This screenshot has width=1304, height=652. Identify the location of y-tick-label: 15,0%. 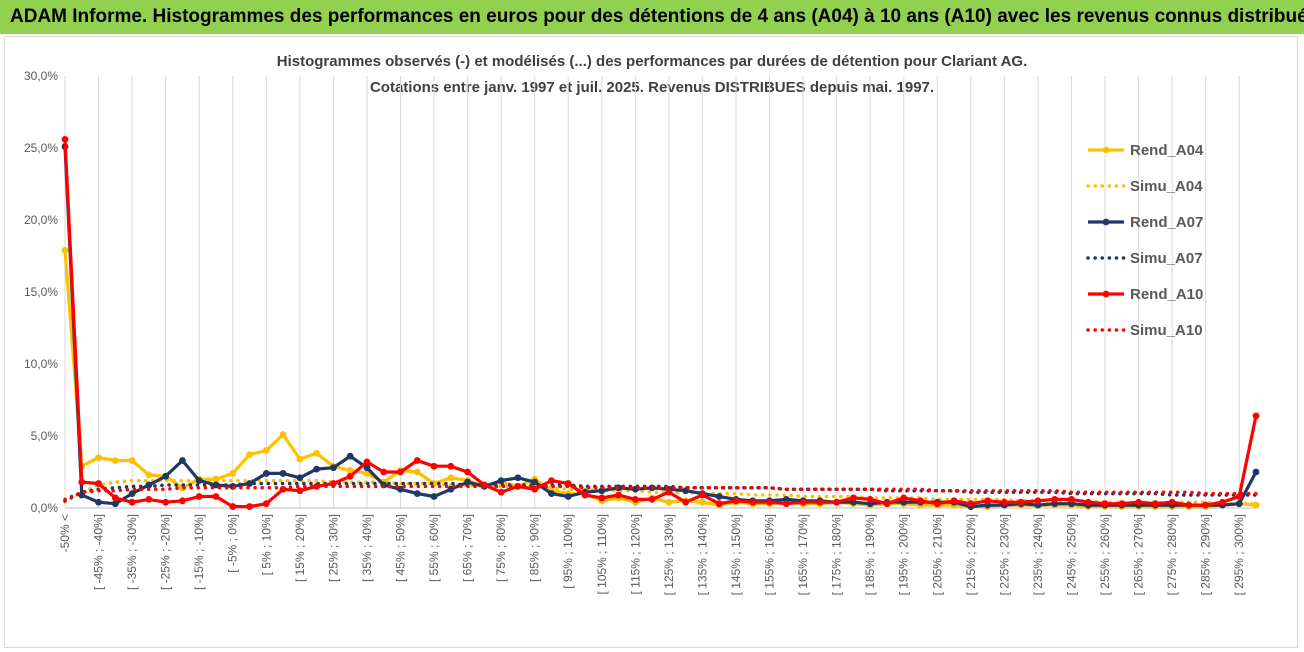
(41, 292).